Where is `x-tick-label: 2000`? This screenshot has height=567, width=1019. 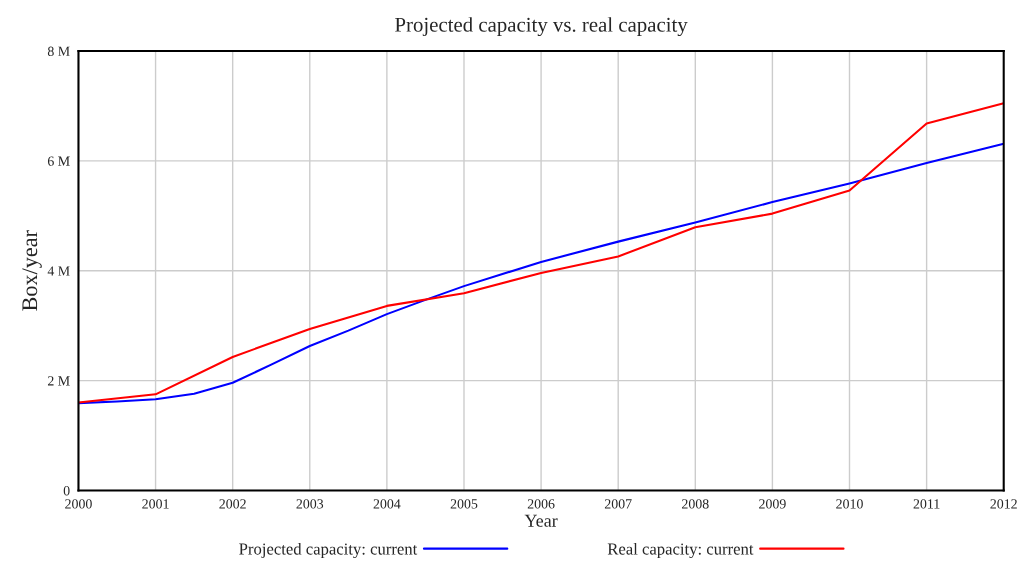 x-tick-label: 2000 is located at coordinates (78, 504).